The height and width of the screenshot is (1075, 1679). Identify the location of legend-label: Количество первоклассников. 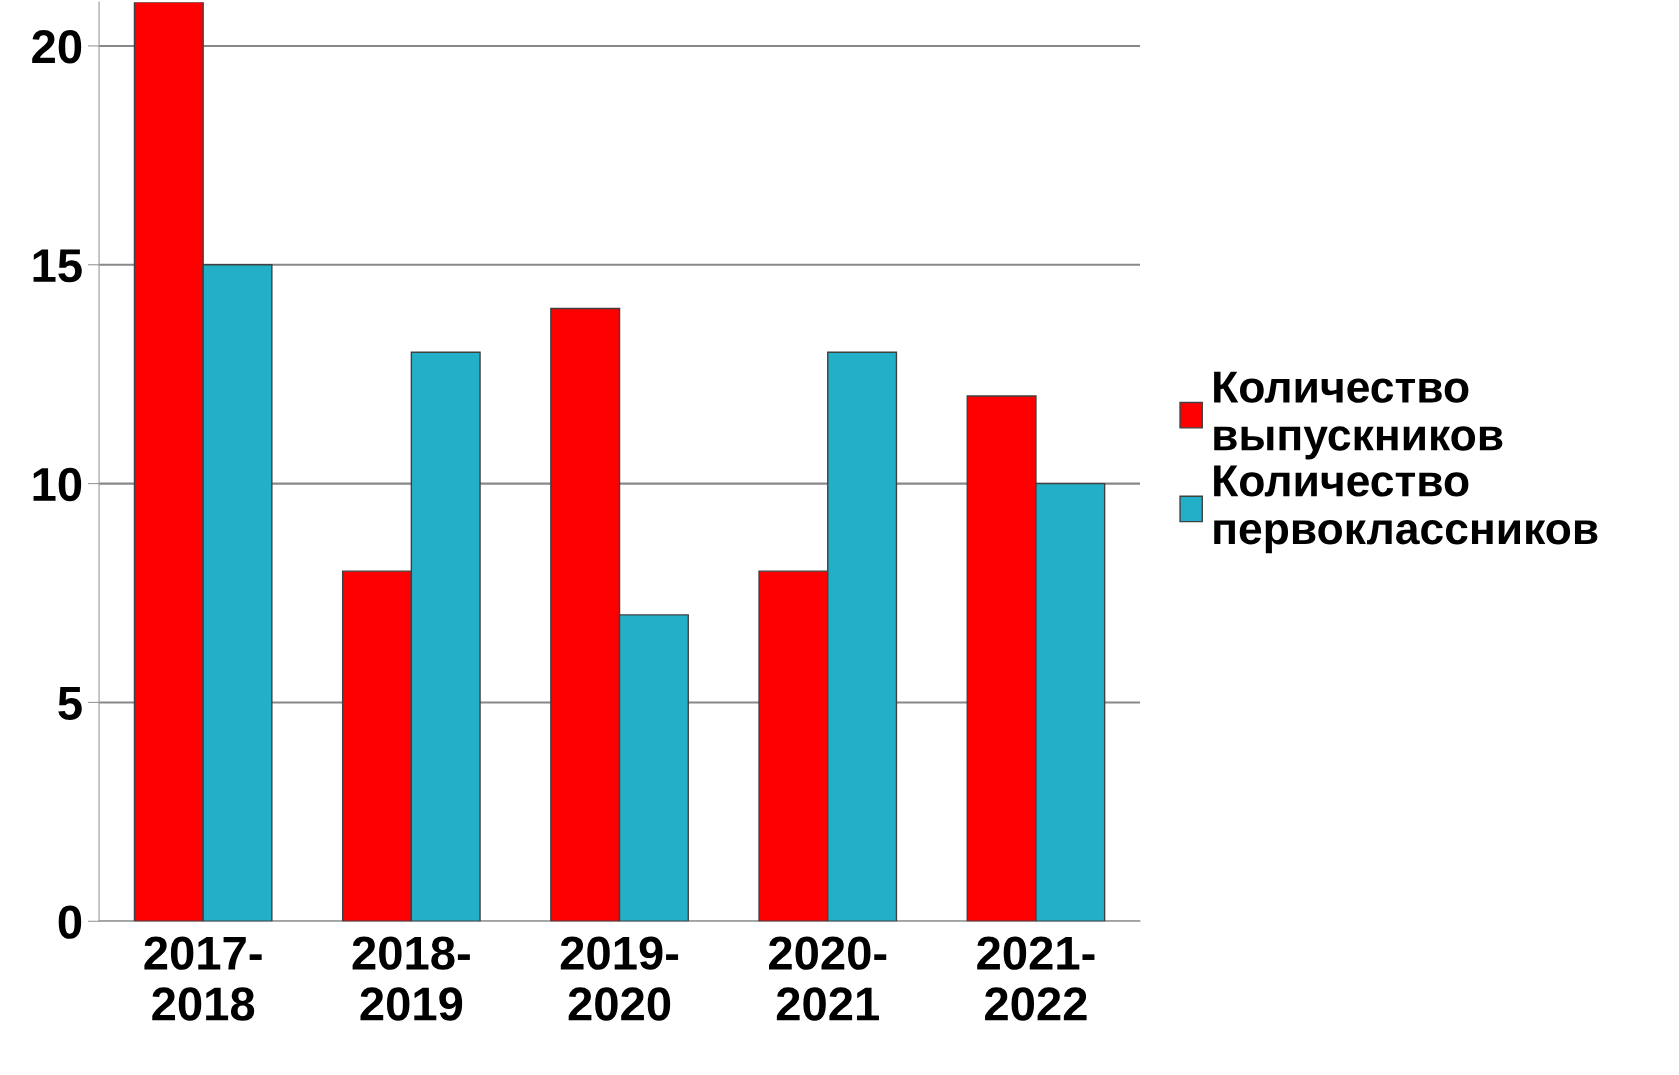
(1406, 509).